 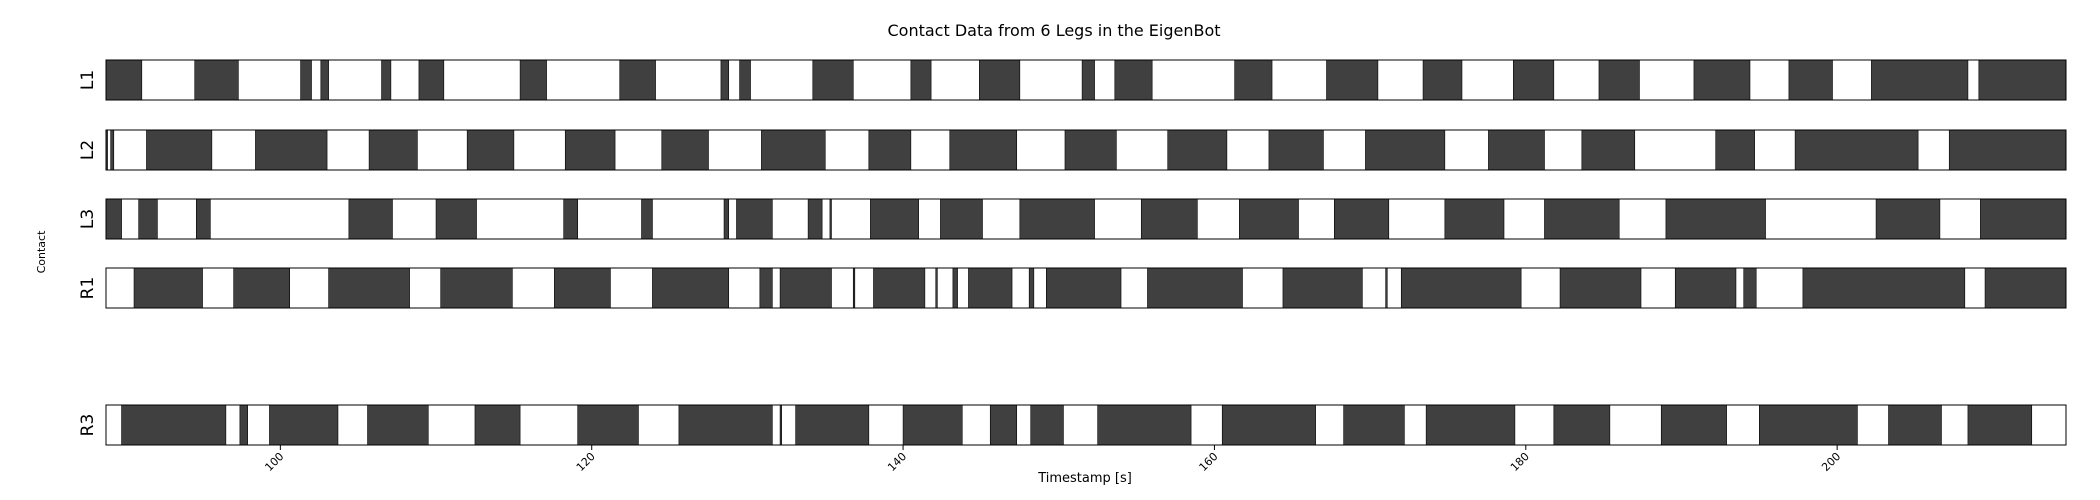 What do you see at coordinates (88, 150) in the screenshot?
I see `leg-label: L2` at bounding box center [88, 150].